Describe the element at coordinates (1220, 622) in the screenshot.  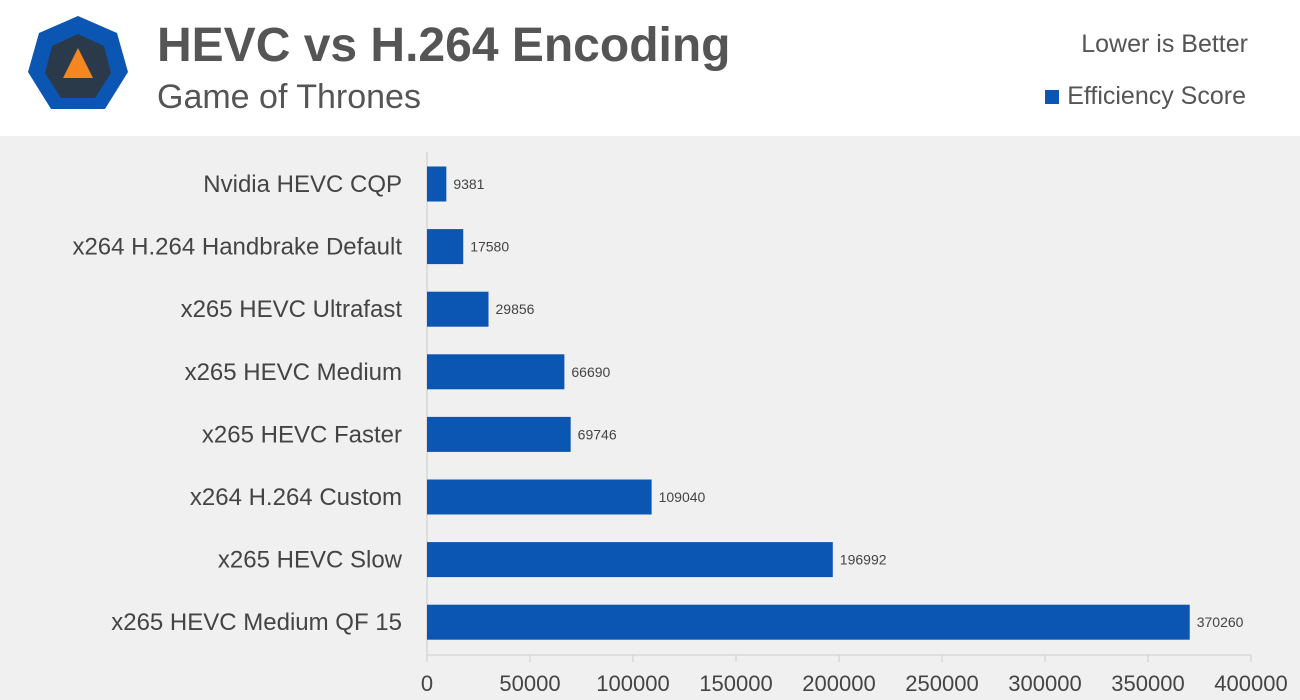
I see `value-label: 370260` at that location.